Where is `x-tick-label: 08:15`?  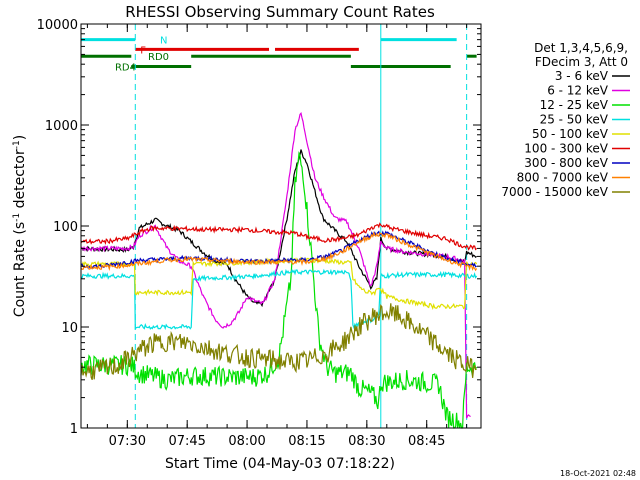 x-tick-label: 08:15 is located at coordinates (306, 441).